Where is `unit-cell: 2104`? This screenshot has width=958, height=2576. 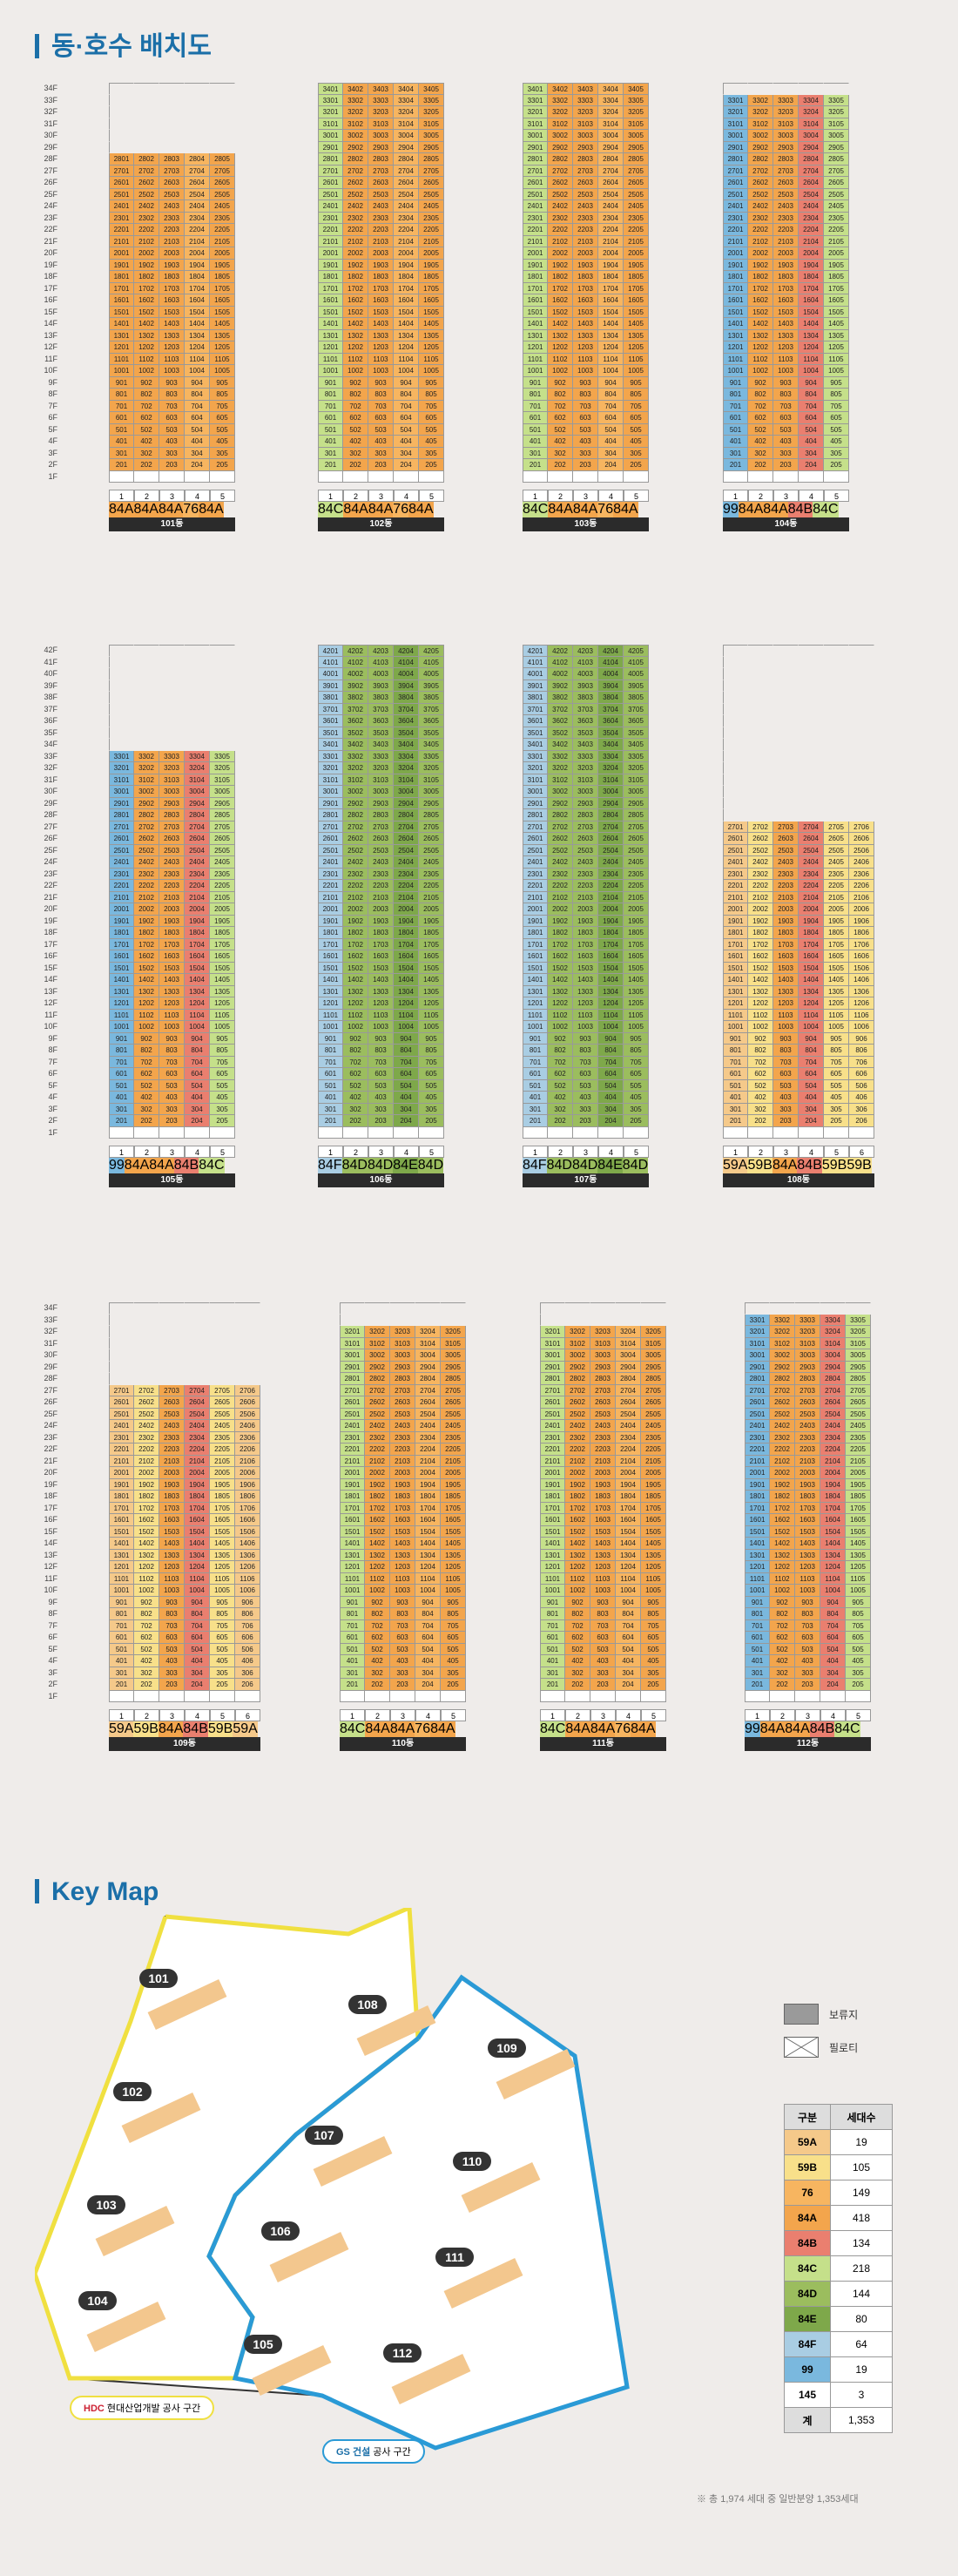
unit-cell: 2104 is located at coordinates (611, 241).